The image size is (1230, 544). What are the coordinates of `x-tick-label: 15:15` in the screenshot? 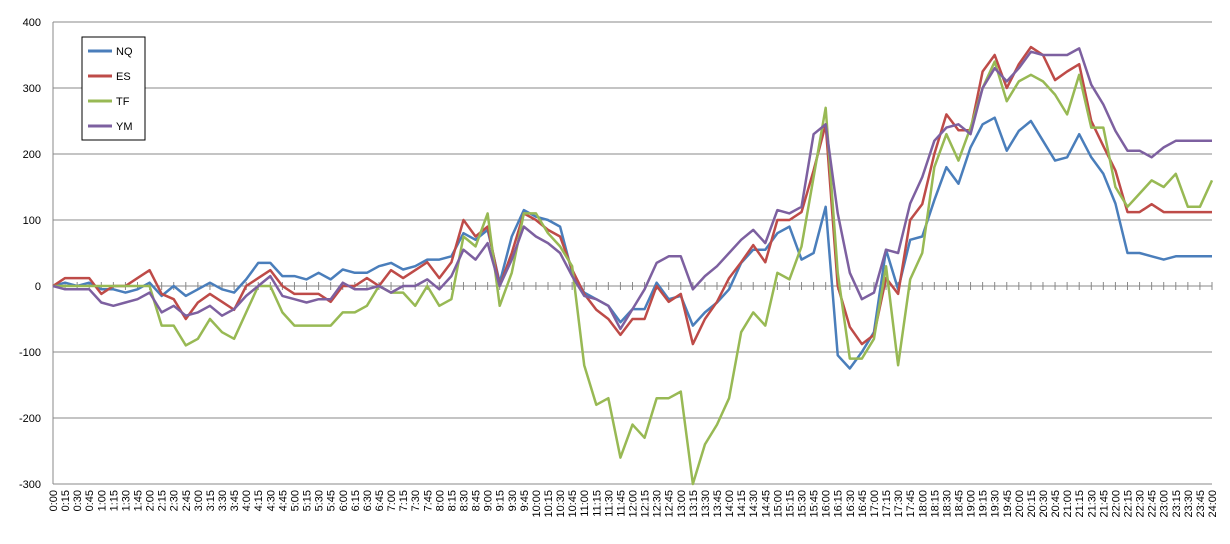 It's located at (790, 504).